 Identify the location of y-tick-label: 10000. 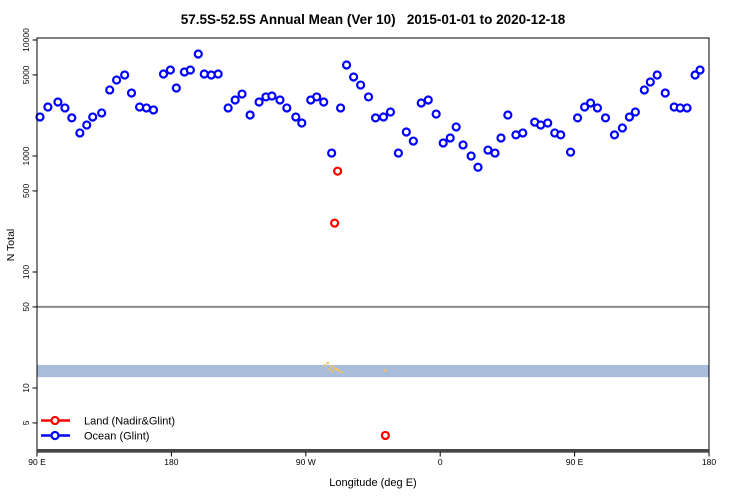
(26, 40).